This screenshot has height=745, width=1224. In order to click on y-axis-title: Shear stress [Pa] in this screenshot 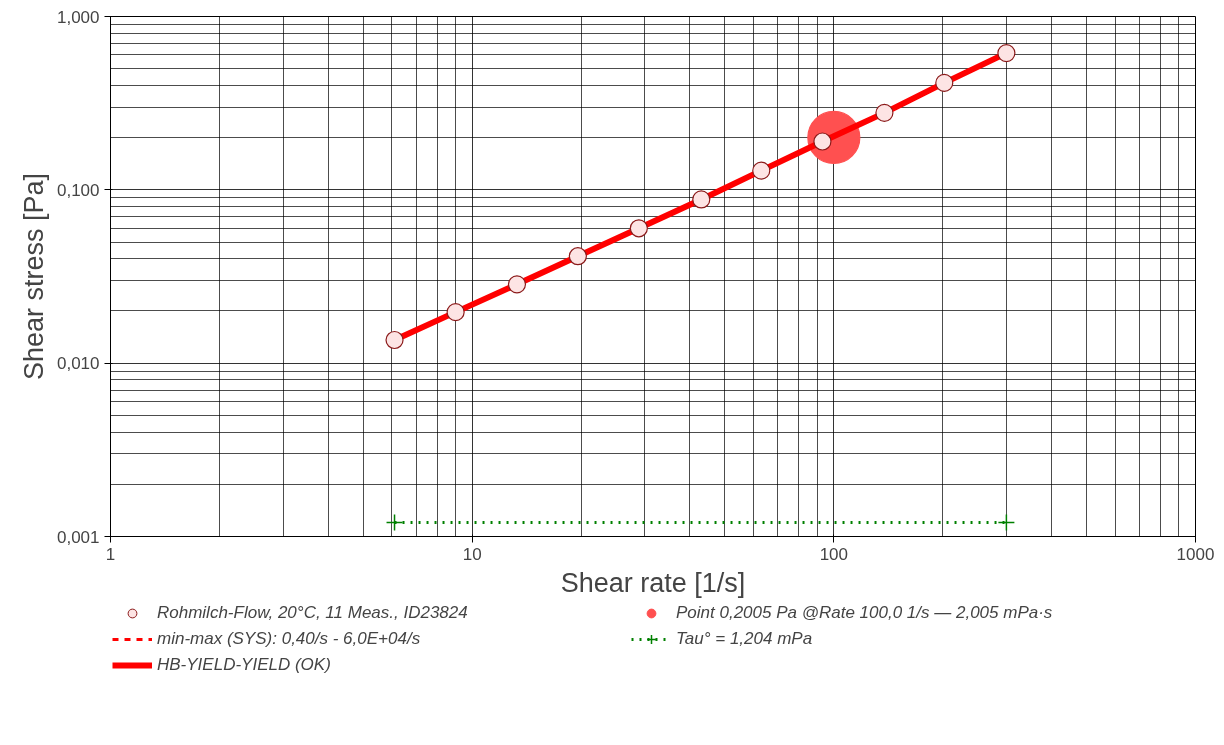, I will do `click(33, 276)`.